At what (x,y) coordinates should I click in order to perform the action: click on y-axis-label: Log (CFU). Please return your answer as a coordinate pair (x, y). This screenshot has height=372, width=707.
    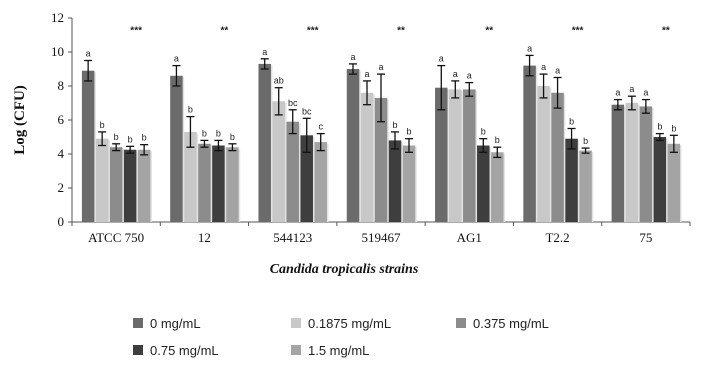
    Looking at the image, I should click on (20, 120).